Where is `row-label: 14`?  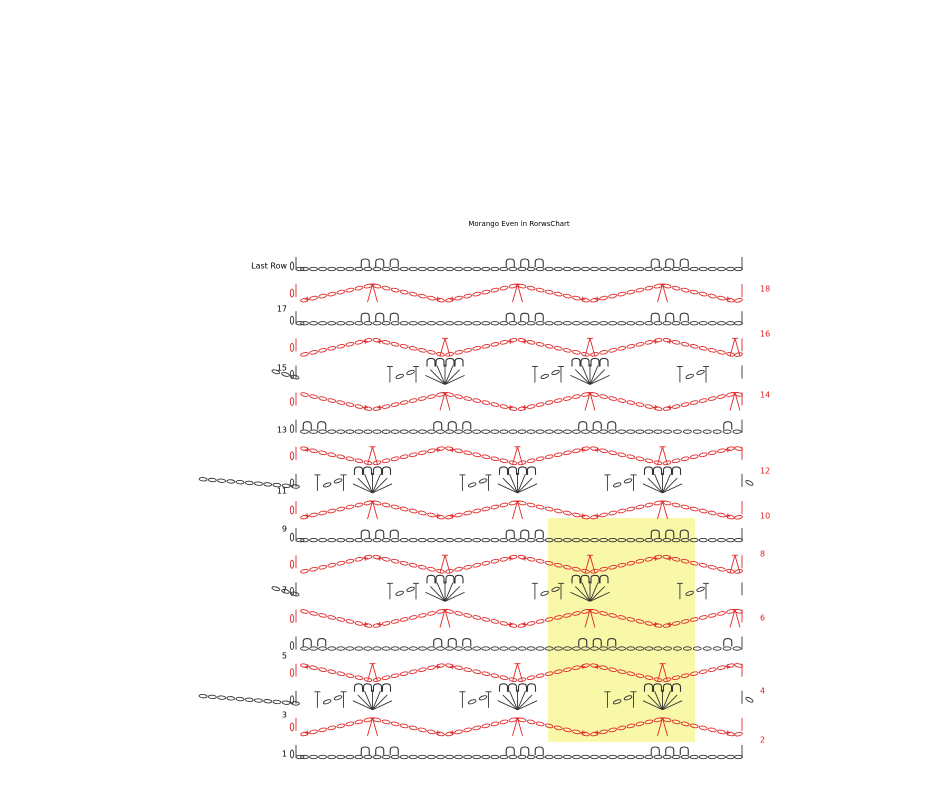 row-label: 14 is located at coordinates (765, 395).